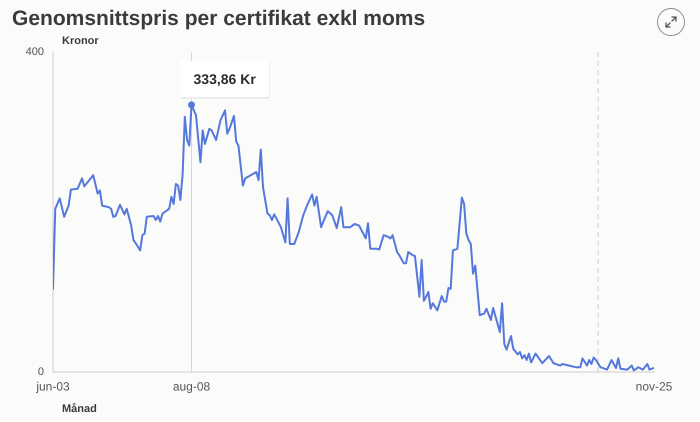 The height and width of the screenshot is (422, 700). Describe the element at coordinates (219, 18) in the screenshot. I see `chart-title: Genomsnittspris per certifikat exkl moms` at that location.